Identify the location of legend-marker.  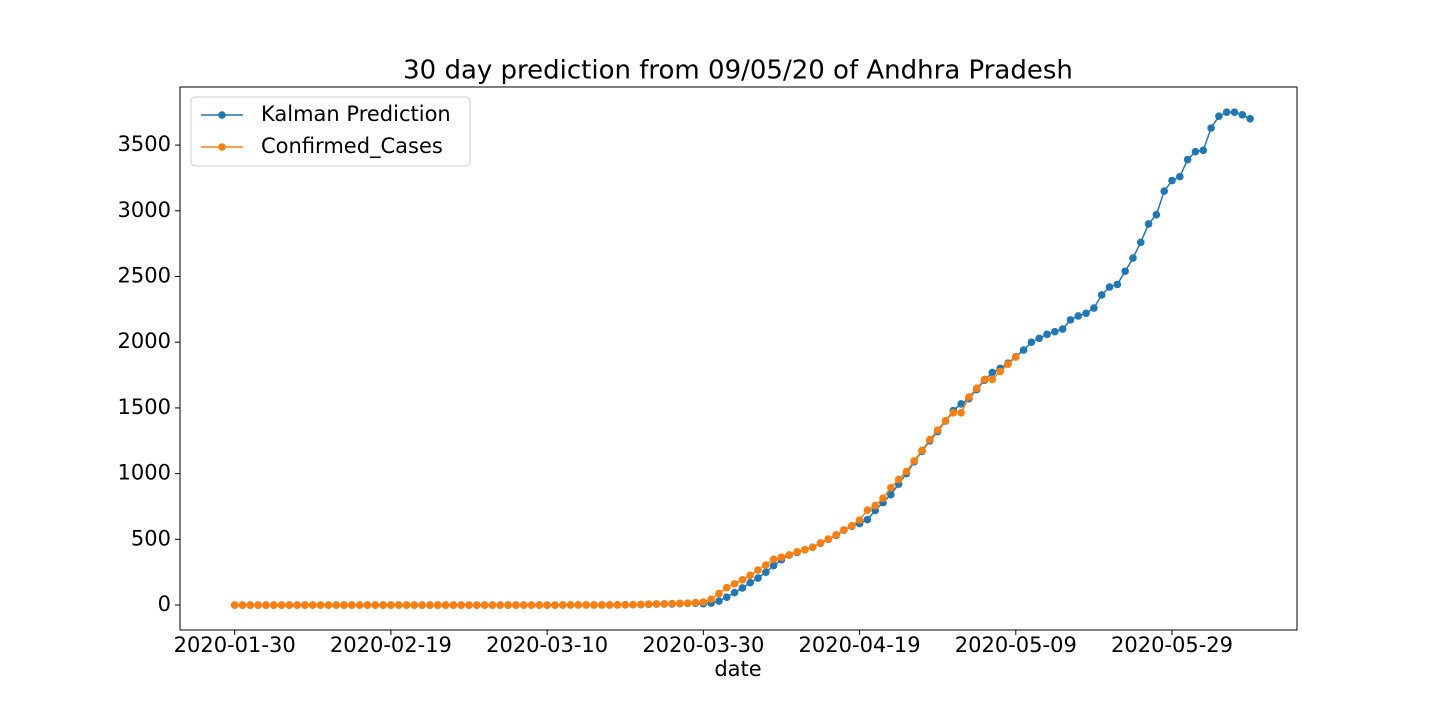
(222, 115).